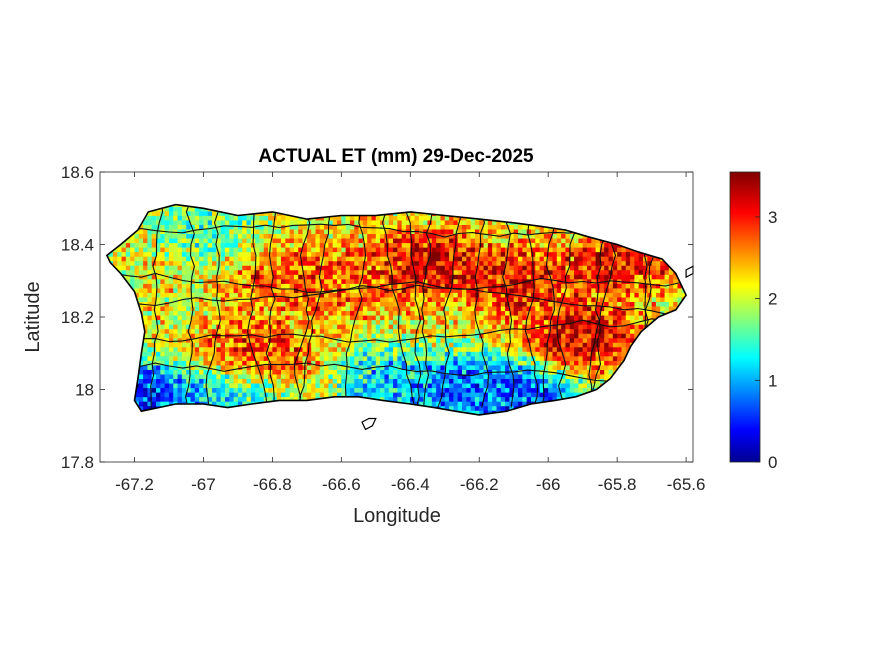 This screenshot has width=875, height=656. I want to click on chart-title: ACTUAL ET (mm) 29-Dec-2025, so click(396, 156).